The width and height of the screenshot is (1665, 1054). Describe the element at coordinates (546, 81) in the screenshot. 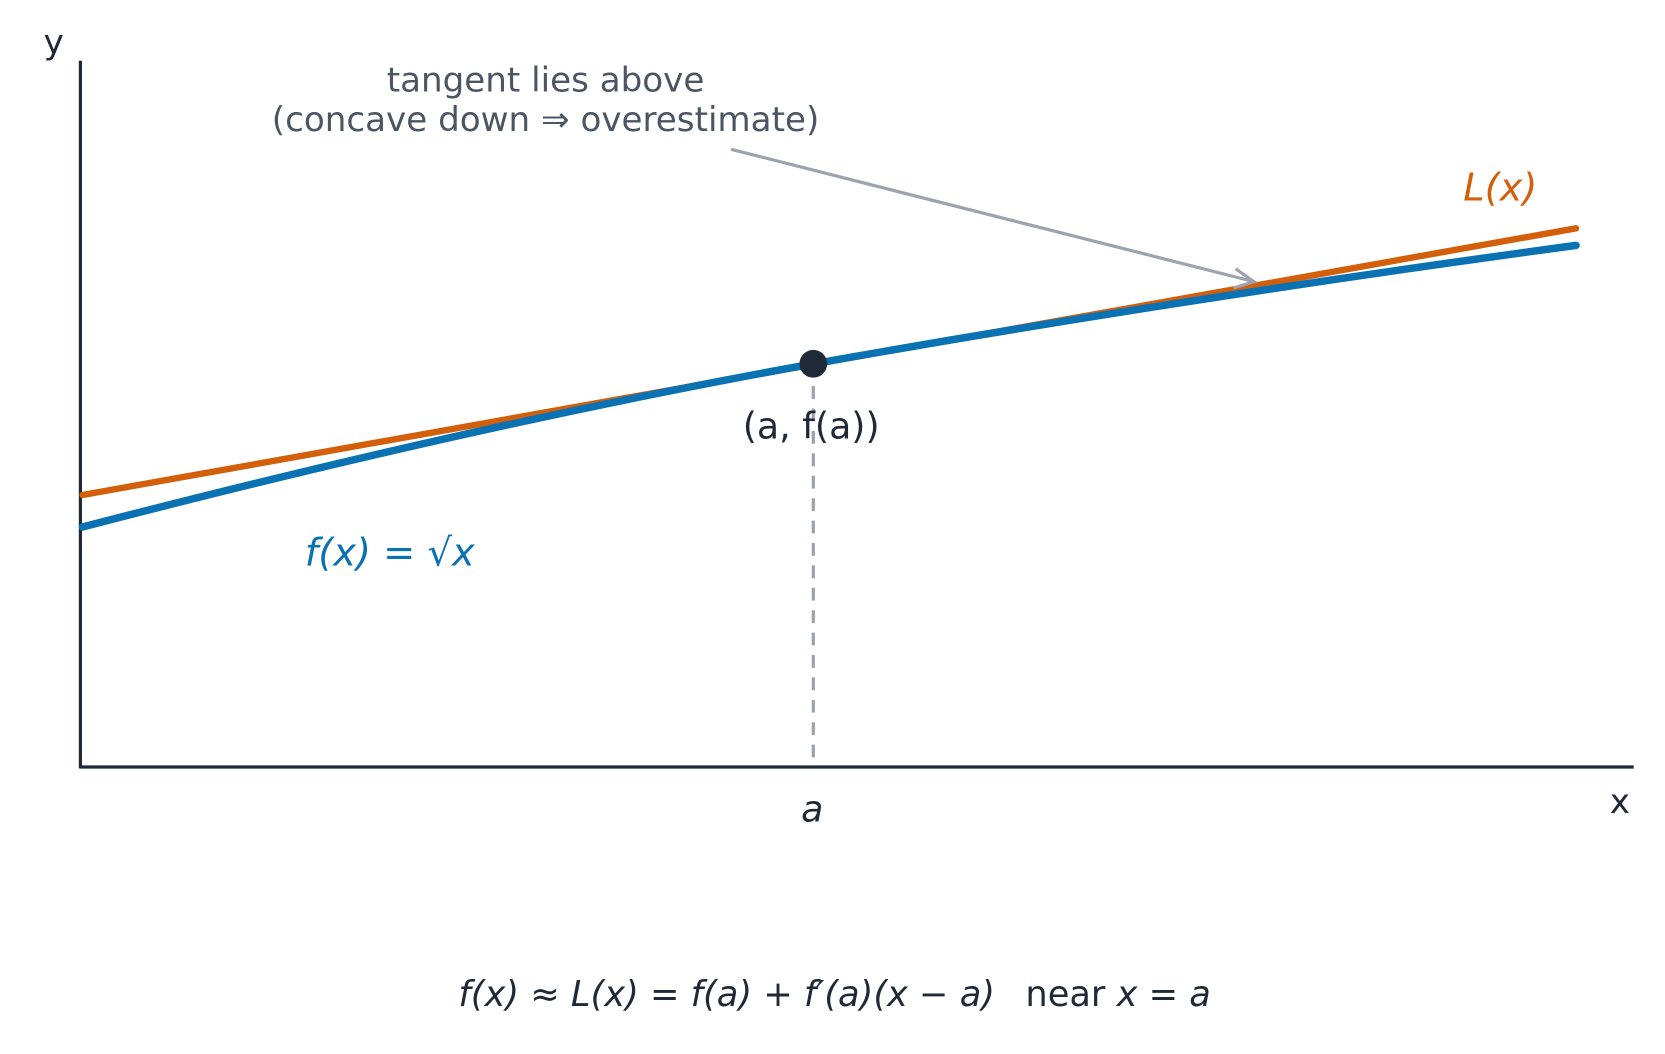

I see `annotation-line: tangent lies above` at that location.